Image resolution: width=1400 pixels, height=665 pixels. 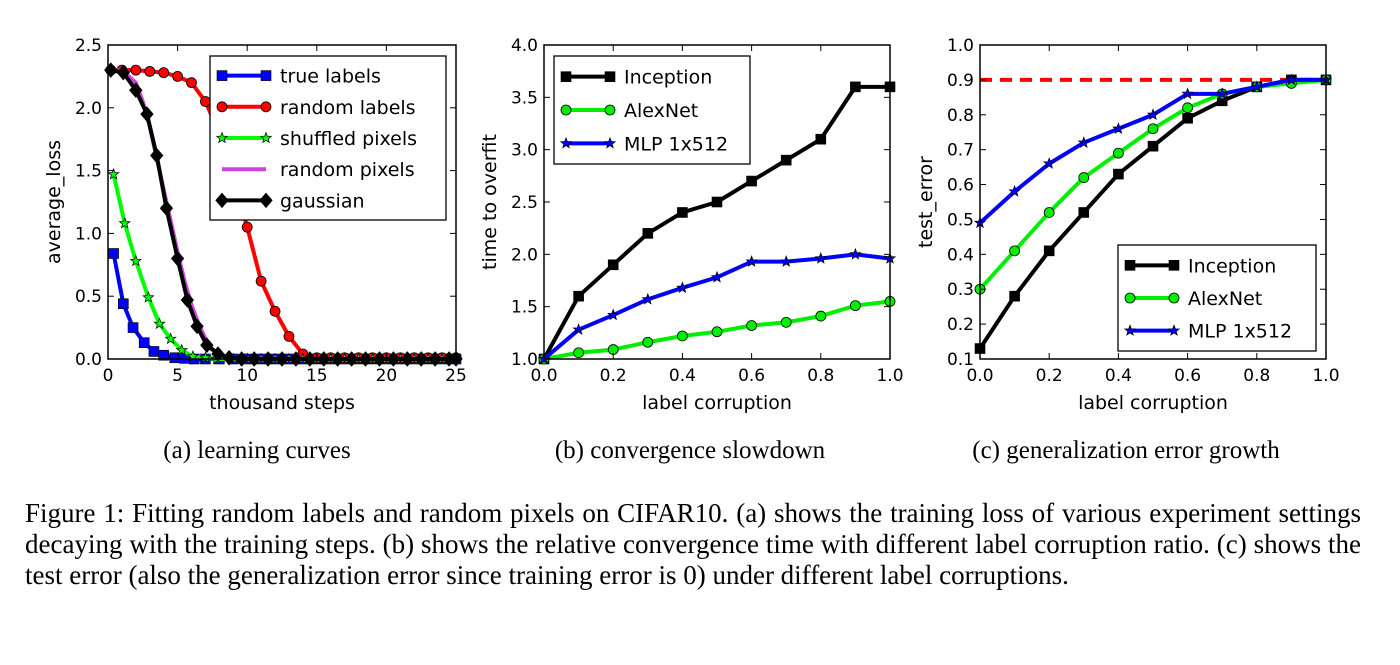 What do you see at coordinates (54, 202) in the screenshot?
I see `y-axis-label: average_loss` at bounding box center [54, 202].